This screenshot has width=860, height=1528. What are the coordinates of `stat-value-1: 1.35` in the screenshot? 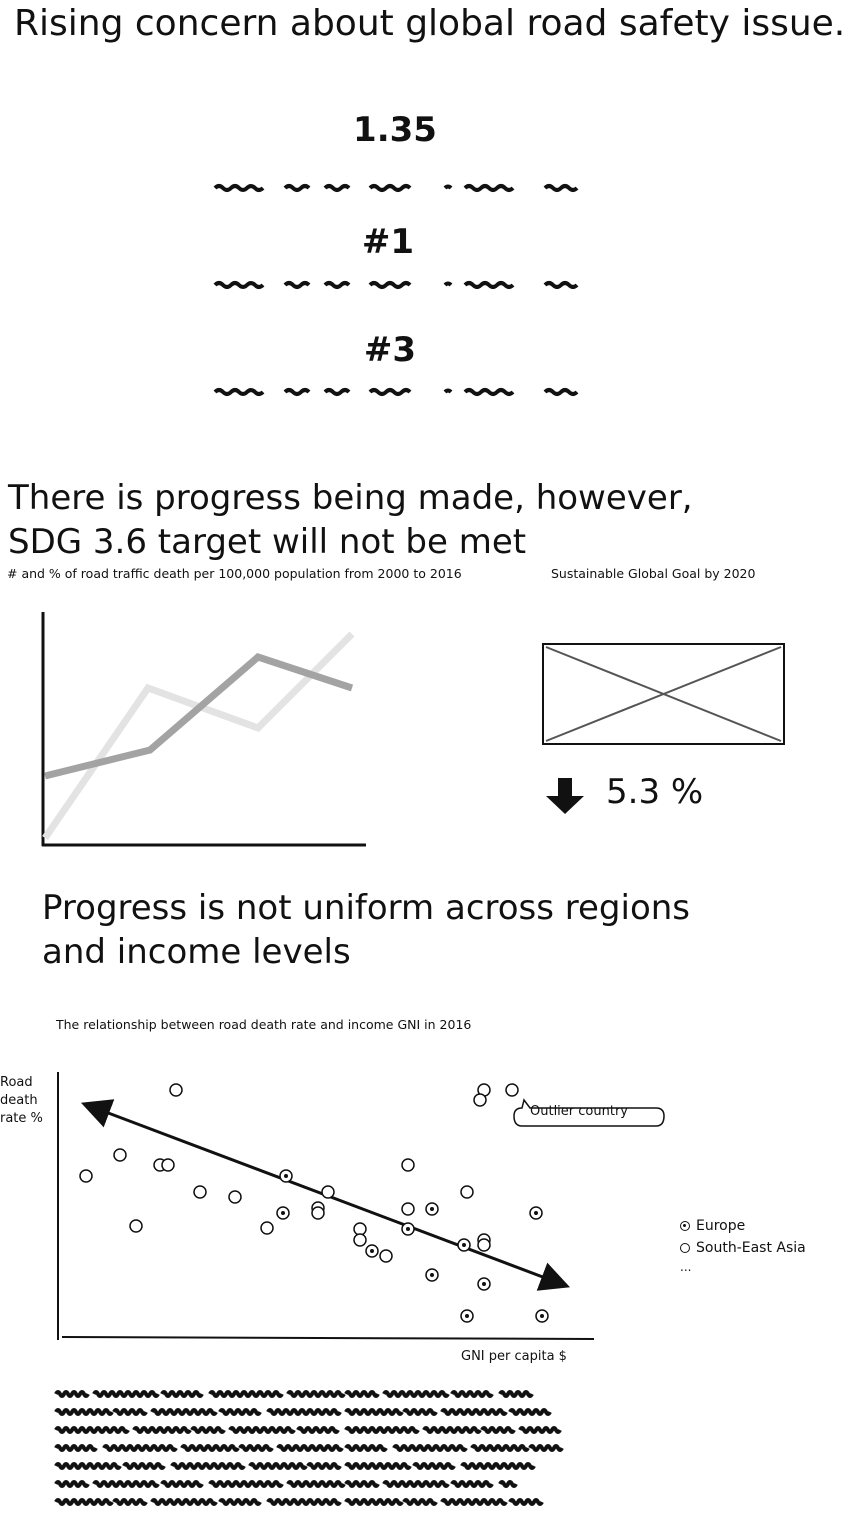 It's located at (395, 130).